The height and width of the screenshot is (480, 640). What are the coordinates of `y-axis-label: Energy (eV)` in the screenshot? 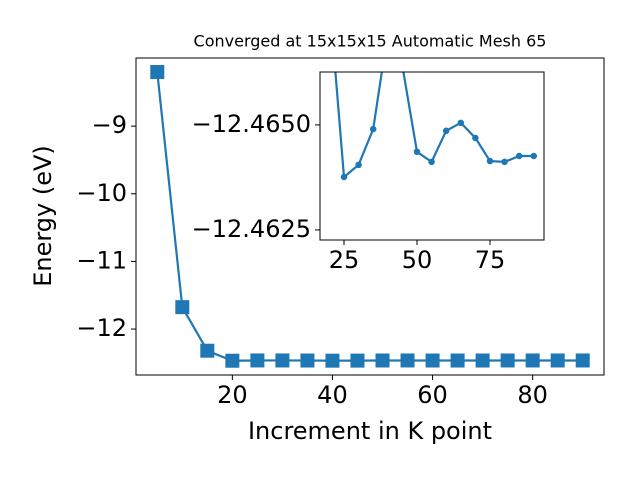 It's located at (43, 216).